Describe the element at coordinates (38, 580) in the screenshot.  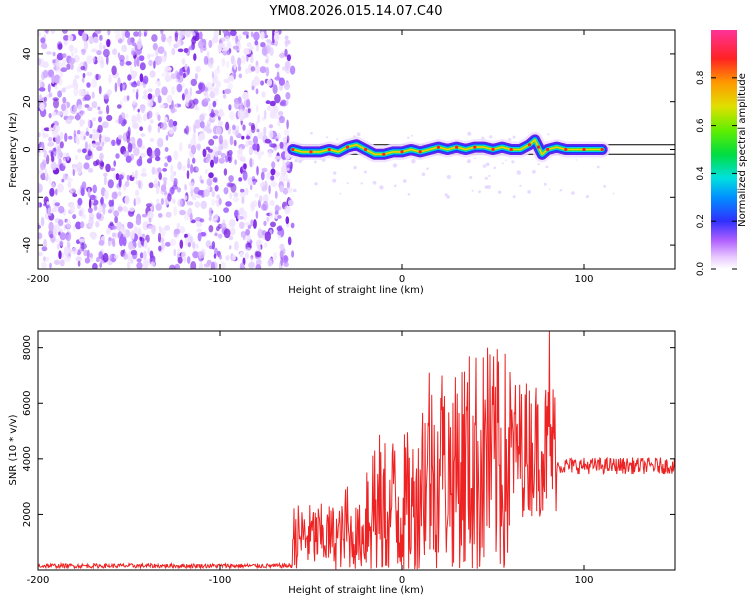
I see `x-tick-label: -200` at that location.